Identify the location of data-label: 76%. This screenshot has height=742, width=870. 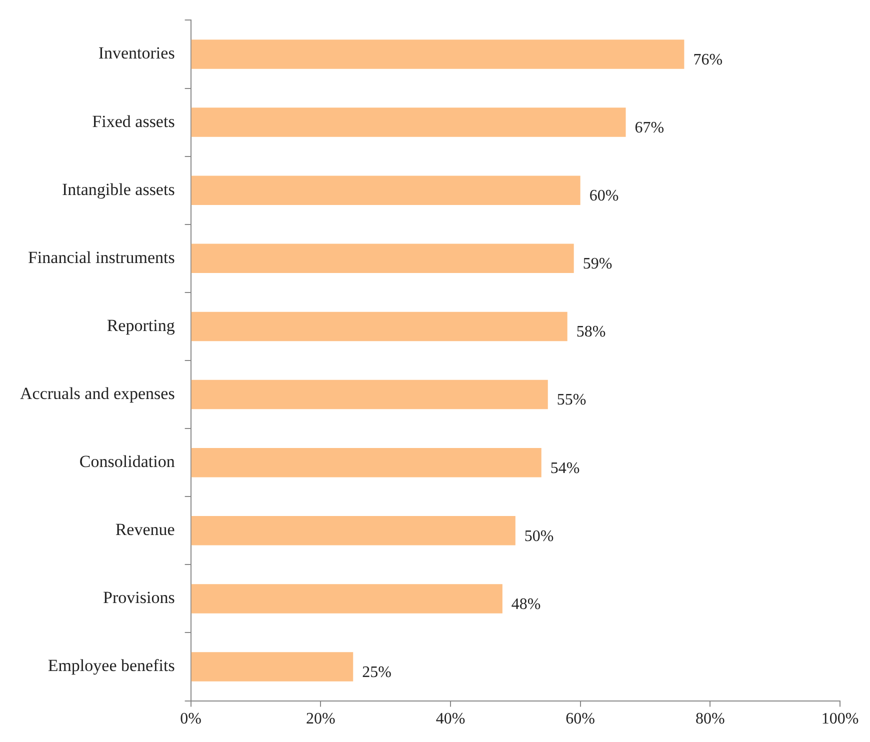
(708, 59).